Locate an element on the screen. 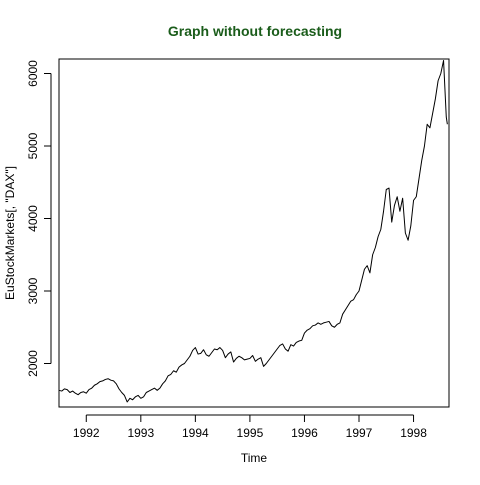 The image size is (480, 485). y-axis-label: EuStockMarkets[, "DAX"] is located at coordinates (10, 233).